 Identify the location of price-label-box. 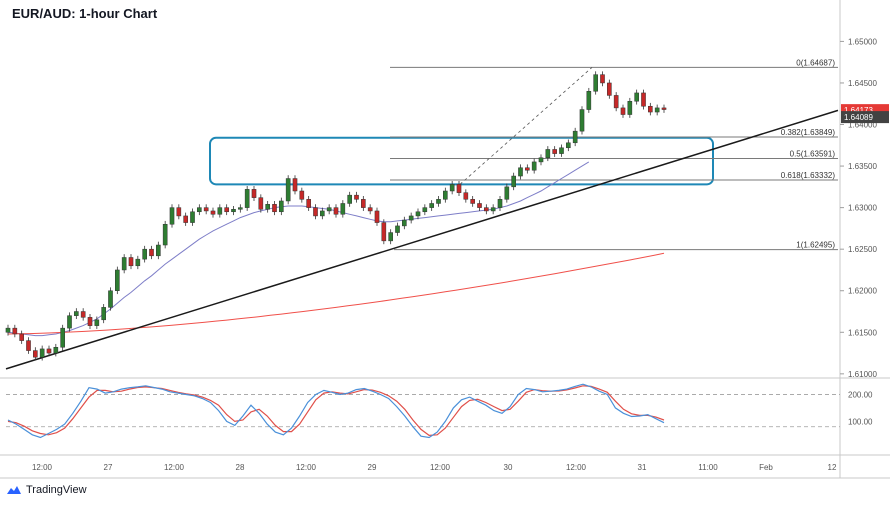
(865, 117).